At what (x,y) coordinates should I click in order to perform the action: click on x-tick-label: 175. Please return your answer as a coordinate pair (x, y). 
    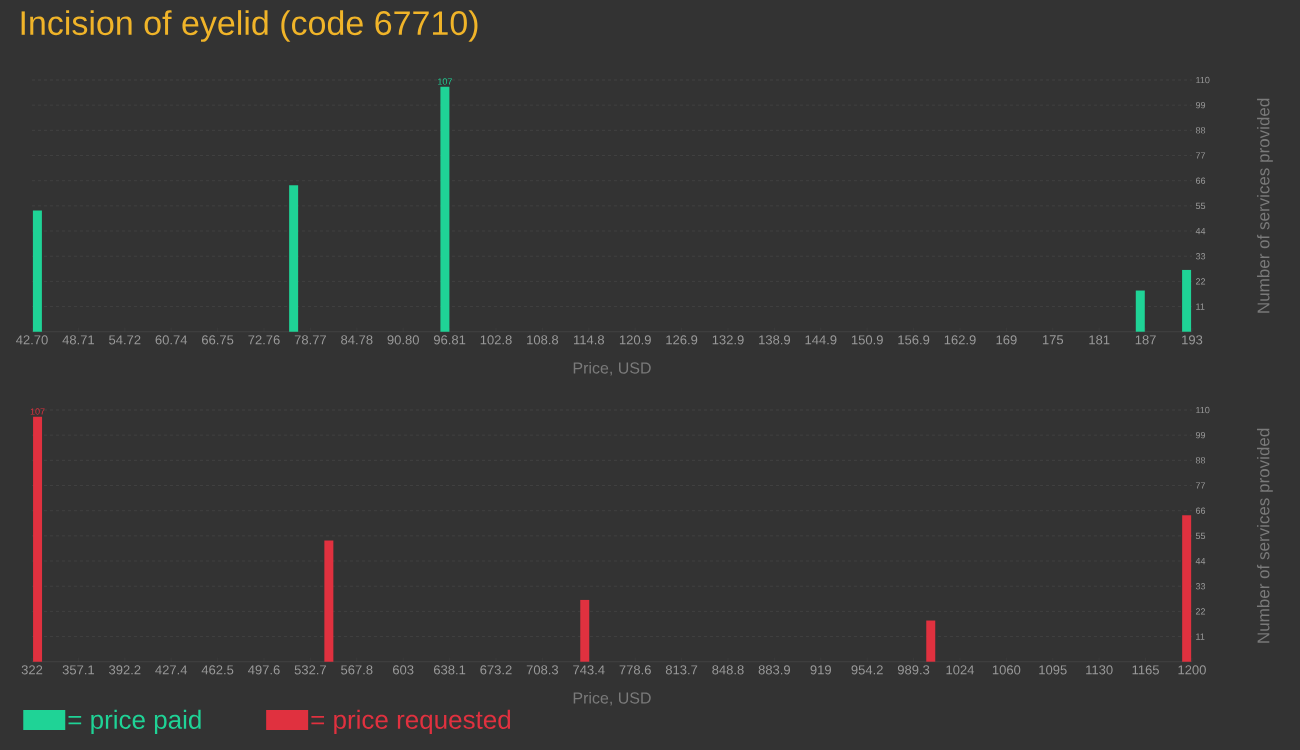
    Looking at the image, I should click on (1053, 340).